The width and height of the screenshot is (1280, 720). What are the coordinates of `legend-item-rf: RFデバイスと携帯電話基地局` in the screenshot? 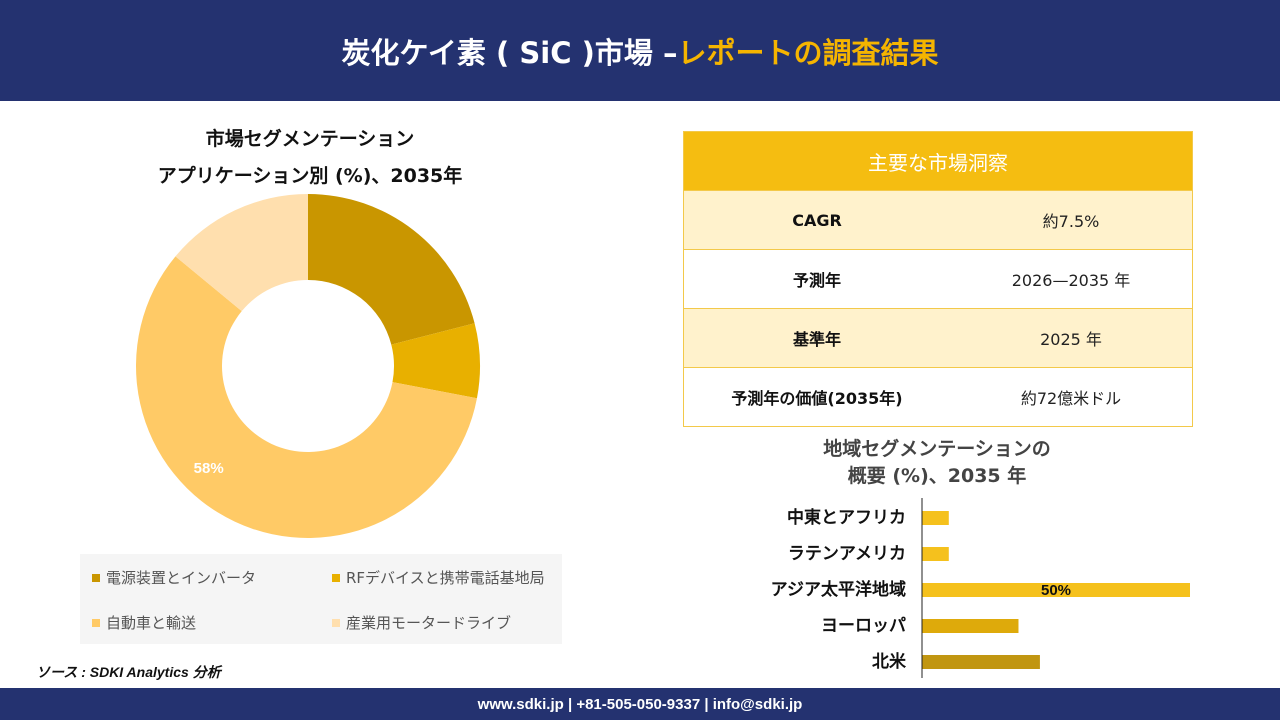 It's located at (438, 577).